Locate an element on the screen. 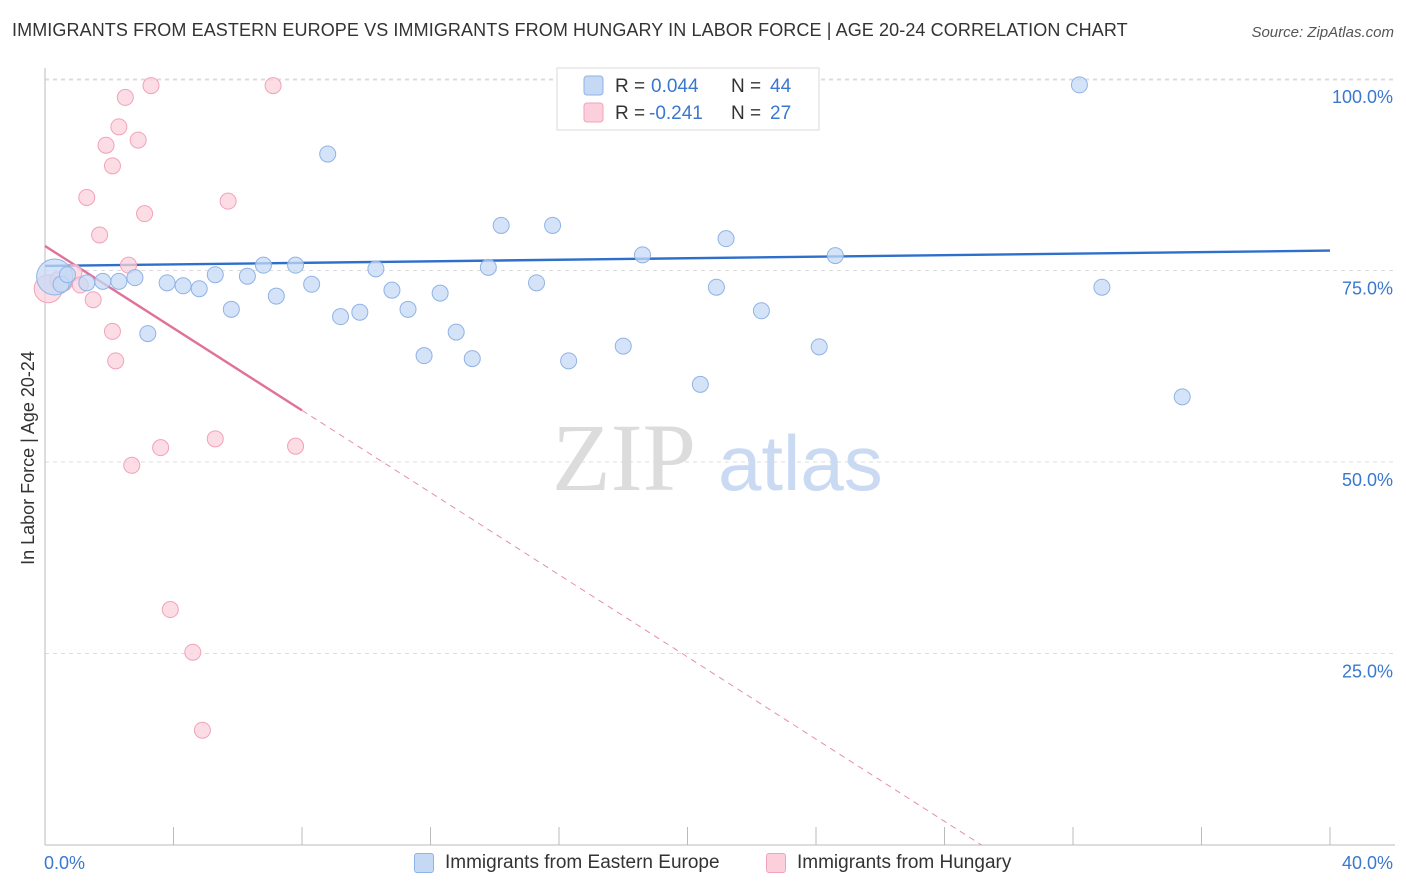 Image resolution: width=1406 pixels, height=892 pixels. legend-swatch-pink is located at coordinates (593, 112).